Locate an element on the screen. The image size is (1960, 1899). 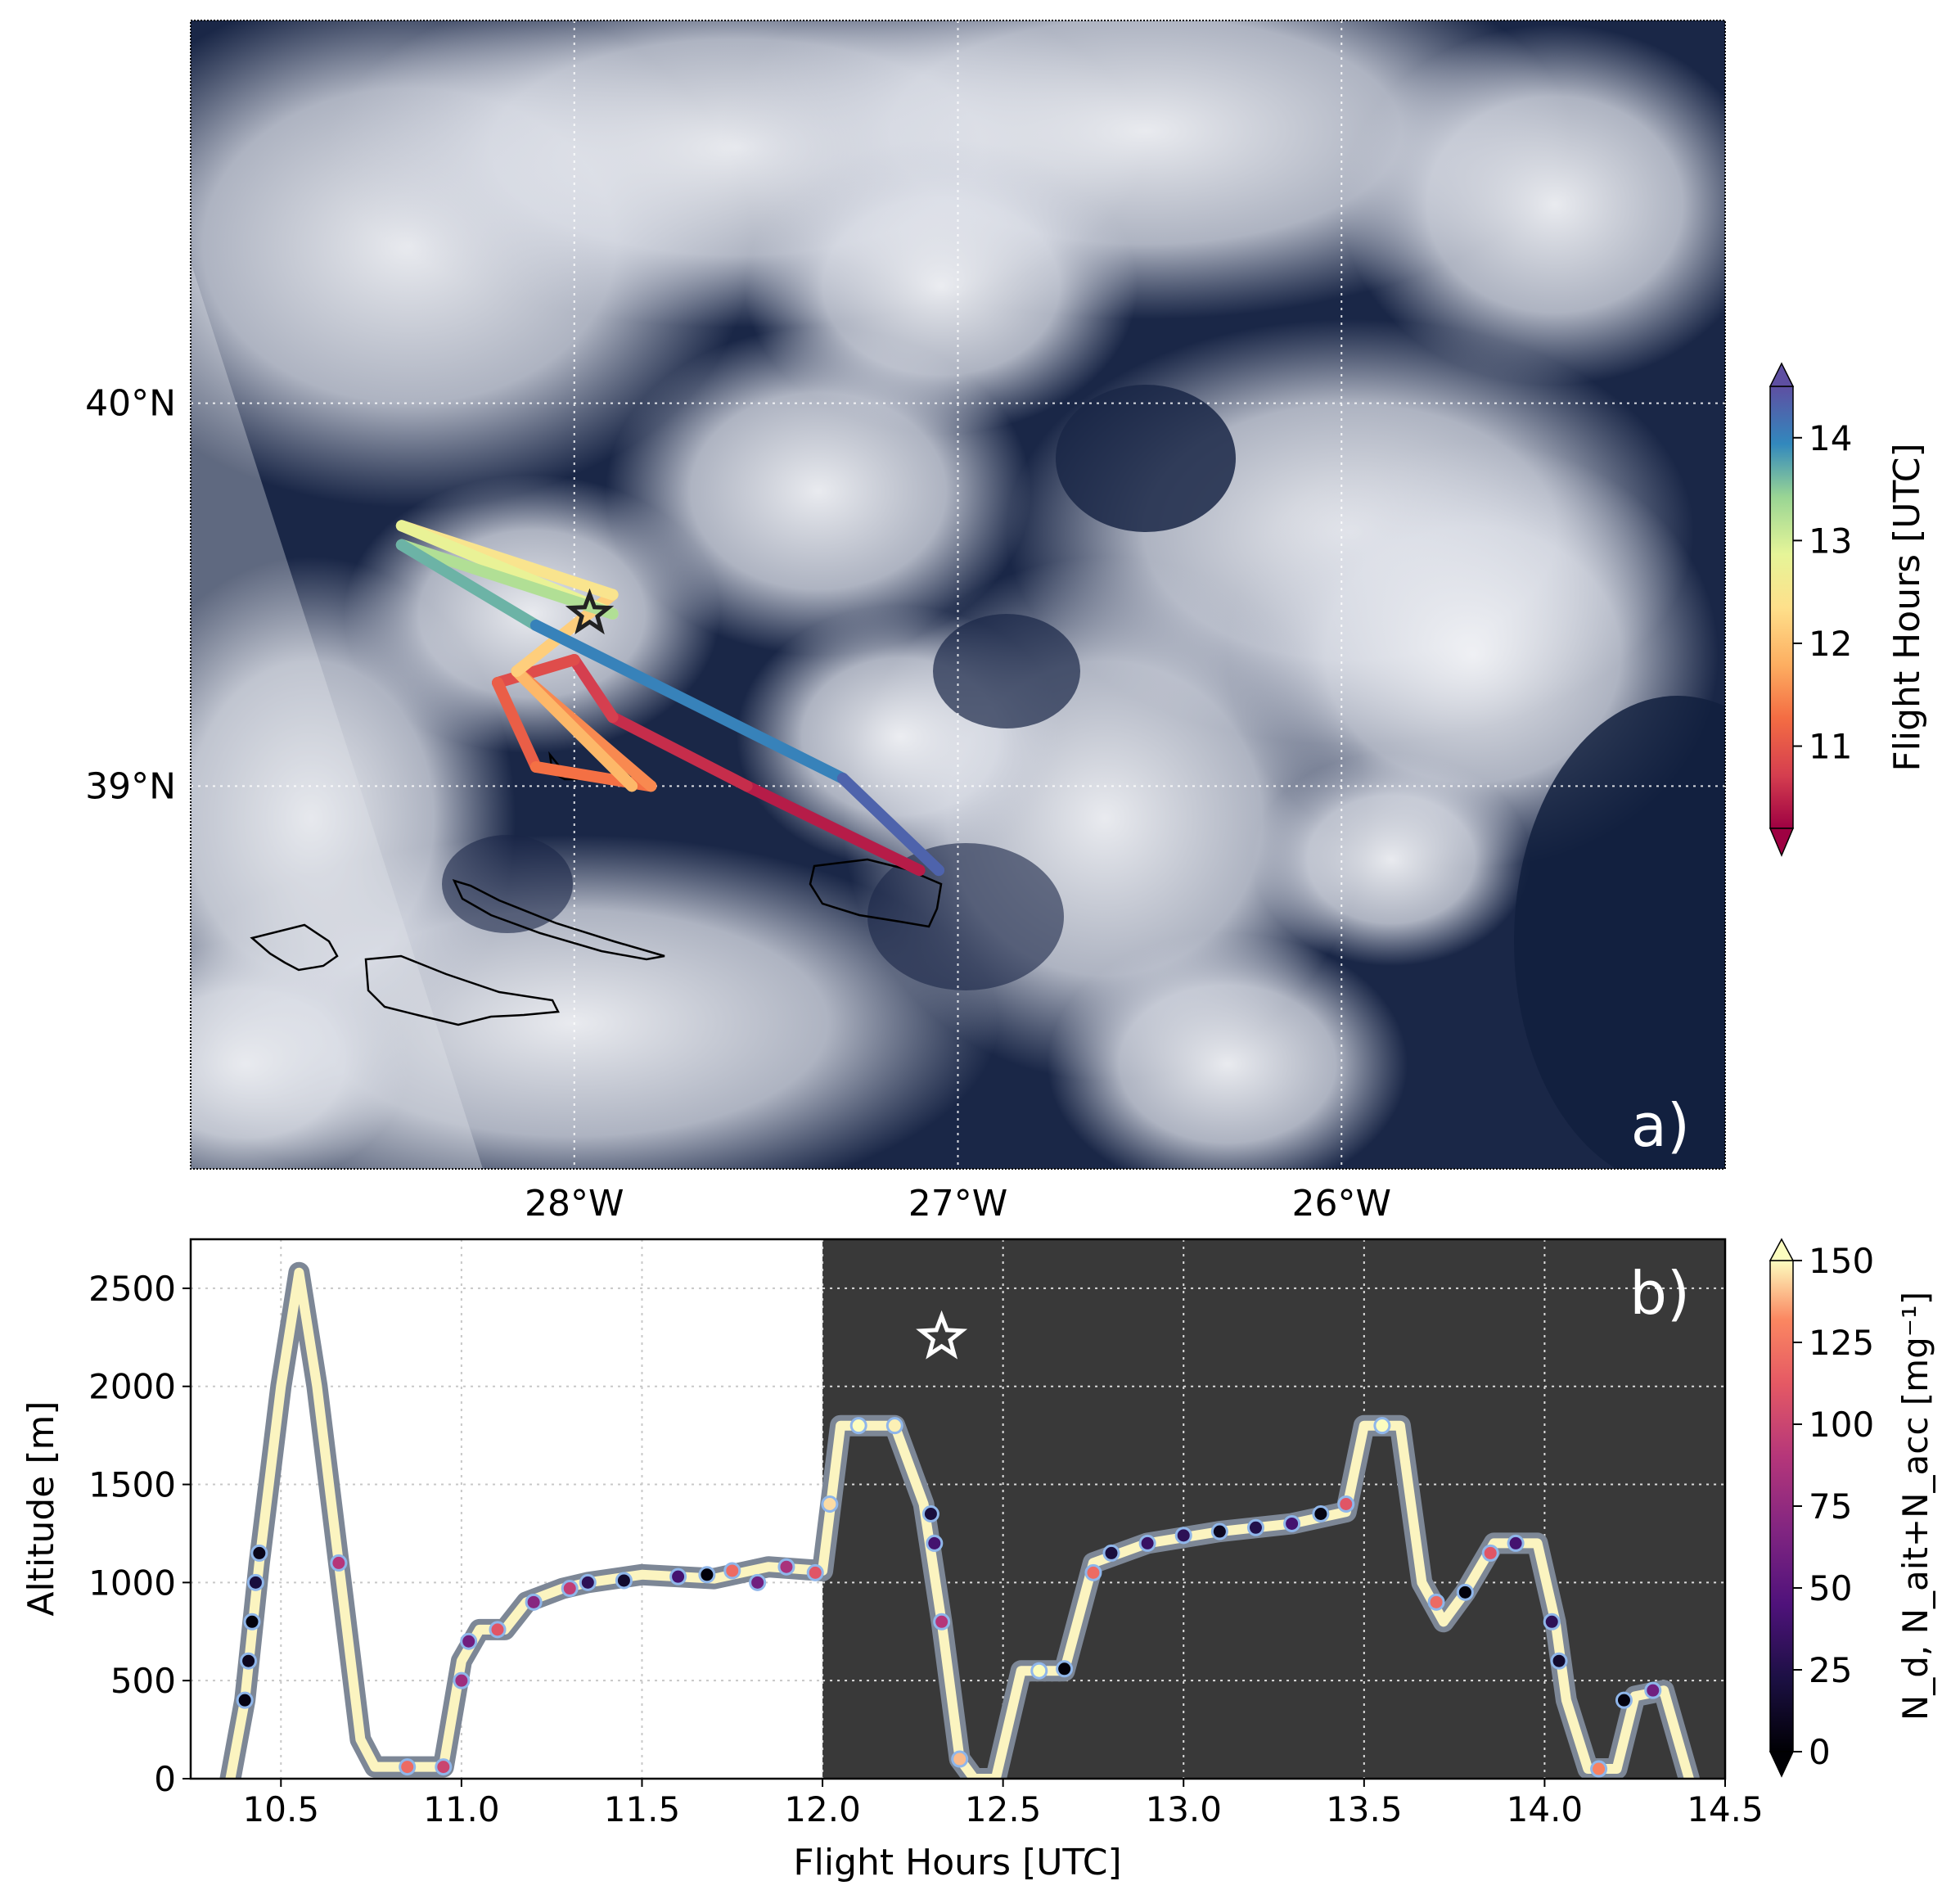
altitude-x-tick-label: 12.5 is located at coordinates (1003, 1809).